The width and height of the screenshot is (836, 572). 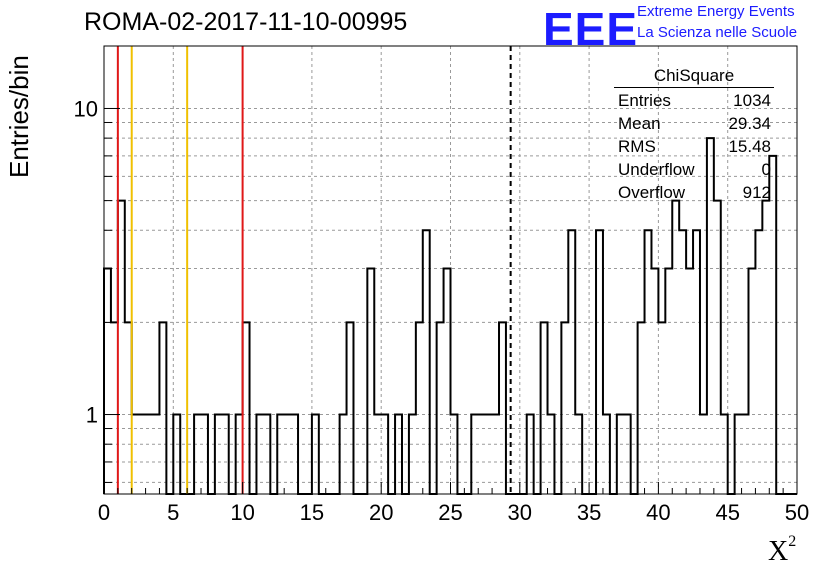 I want to click on x-axis-label-base: X, so click(x=778, y=551).